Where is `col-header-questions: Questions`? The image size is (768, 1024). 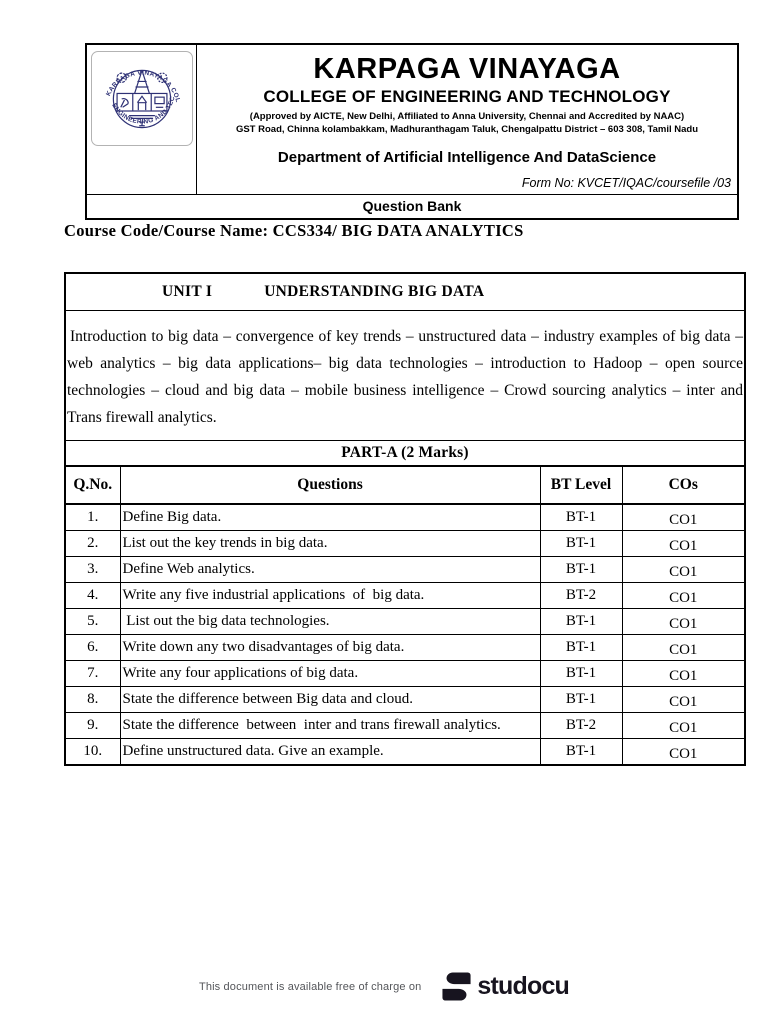
col-header-questions: Questions is located at coordinates (330, 485).